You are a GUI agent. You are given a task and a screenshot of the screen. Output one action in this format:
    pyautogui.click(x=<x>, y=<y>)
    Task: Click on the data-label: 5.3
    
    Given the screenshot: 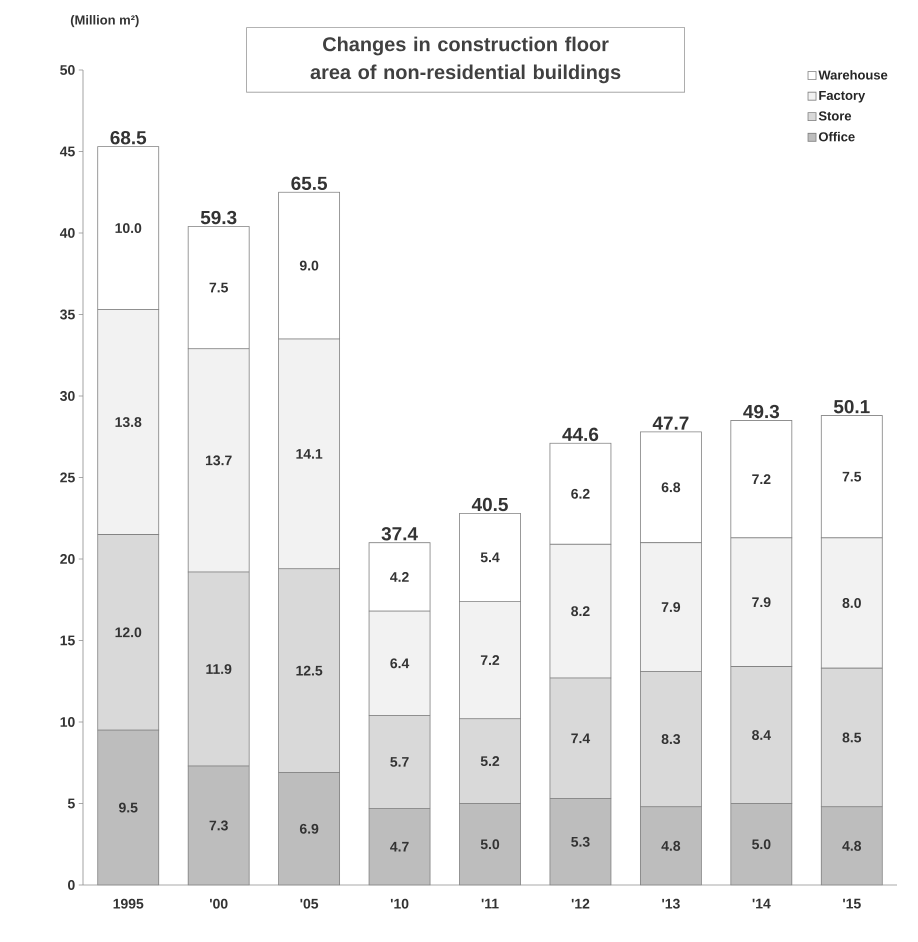 What is the action you would take?
    pyautogui.click(x=580, y=841)
    